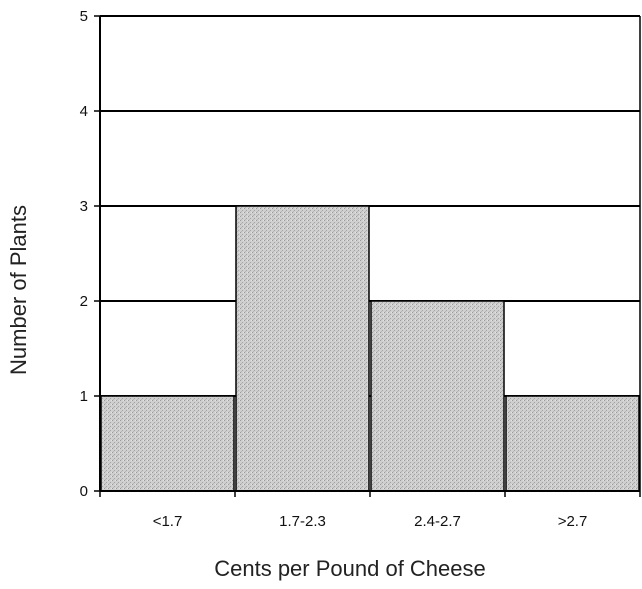 This screenshot has width=642, height=589. Describe the element at coordinates (84, 301) in the screenshot. I see `y-tick-label: 2` at that location.